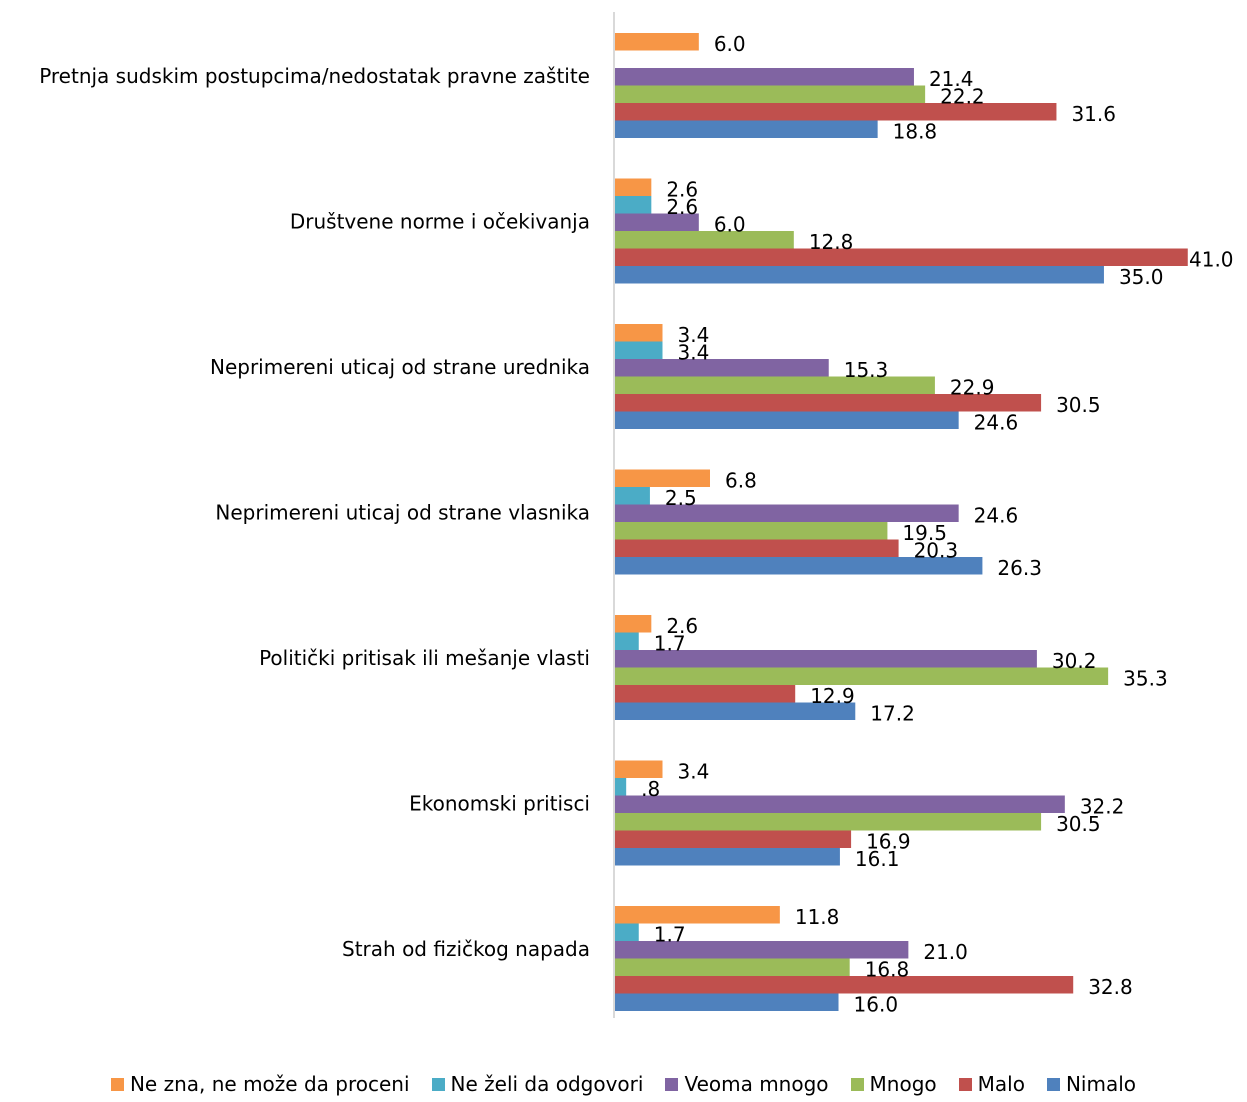 The image size is (1247, 1102). I want to click on data-label: 32.8, so click(1110, 987).